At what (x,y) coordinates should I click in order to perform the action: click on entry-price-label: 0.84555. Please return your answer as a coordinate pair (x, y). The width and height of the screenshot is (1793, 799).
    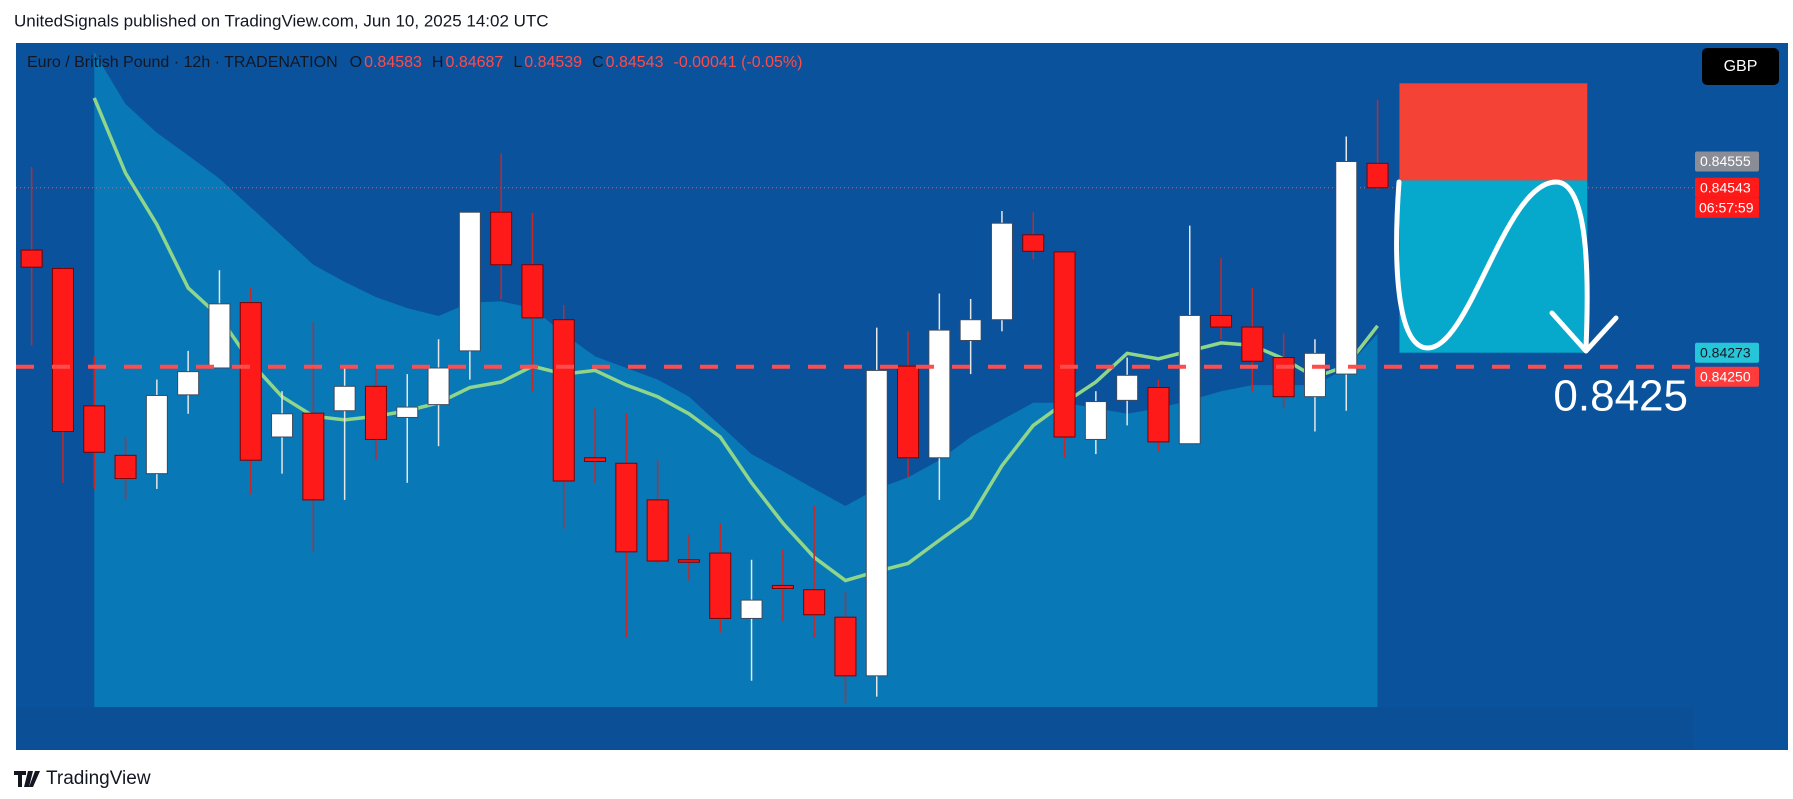
    Looking at the image, I should click on (1725, 161).